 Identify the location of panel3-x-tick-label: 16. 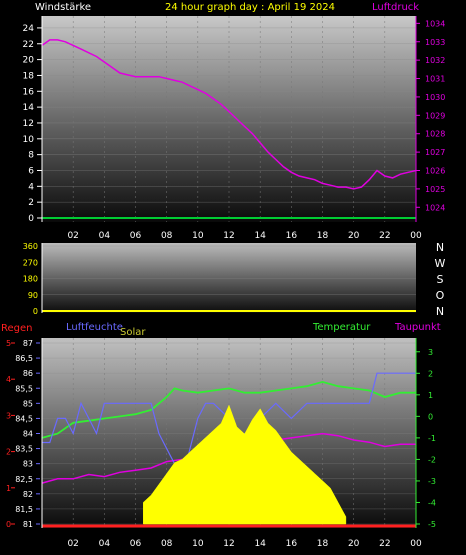
(292, 544).